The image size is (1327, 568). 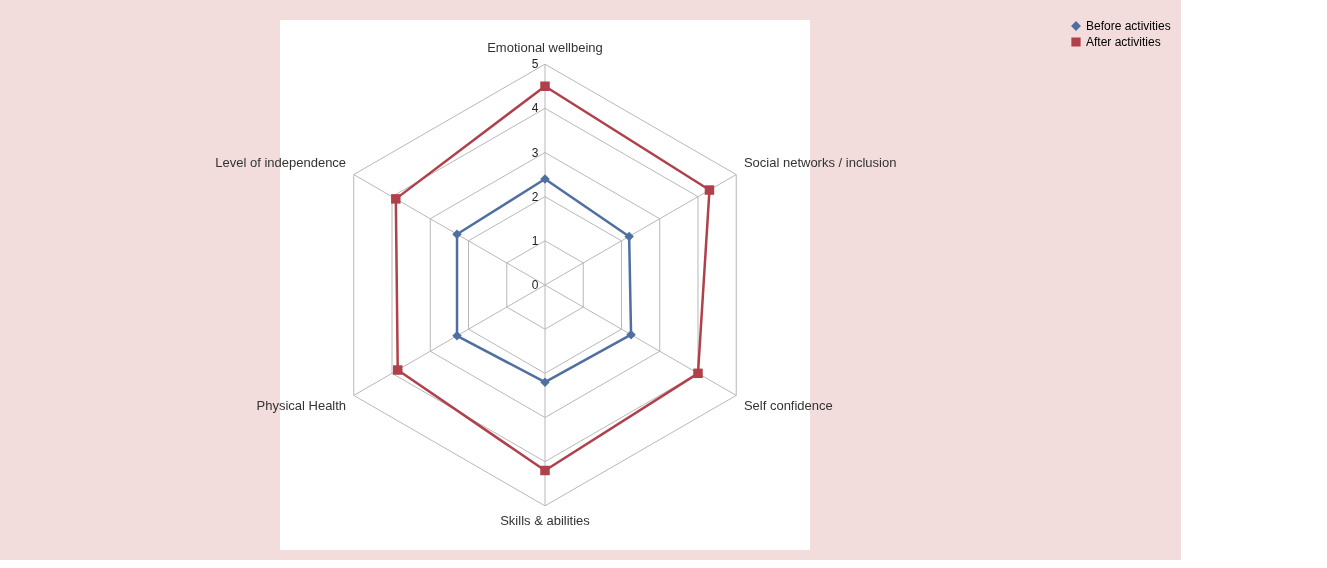 I want to click on legend-label: Before activities, so click(x=1128, y=26).